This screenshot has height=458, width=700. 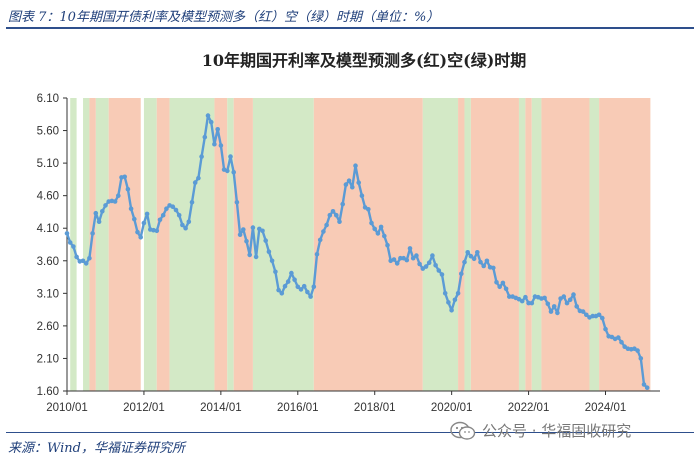 What do you see at coordinates (48, 132) in the screenshot?
I see `y-tick-label: 5.60` at bounding box center [48, 132].